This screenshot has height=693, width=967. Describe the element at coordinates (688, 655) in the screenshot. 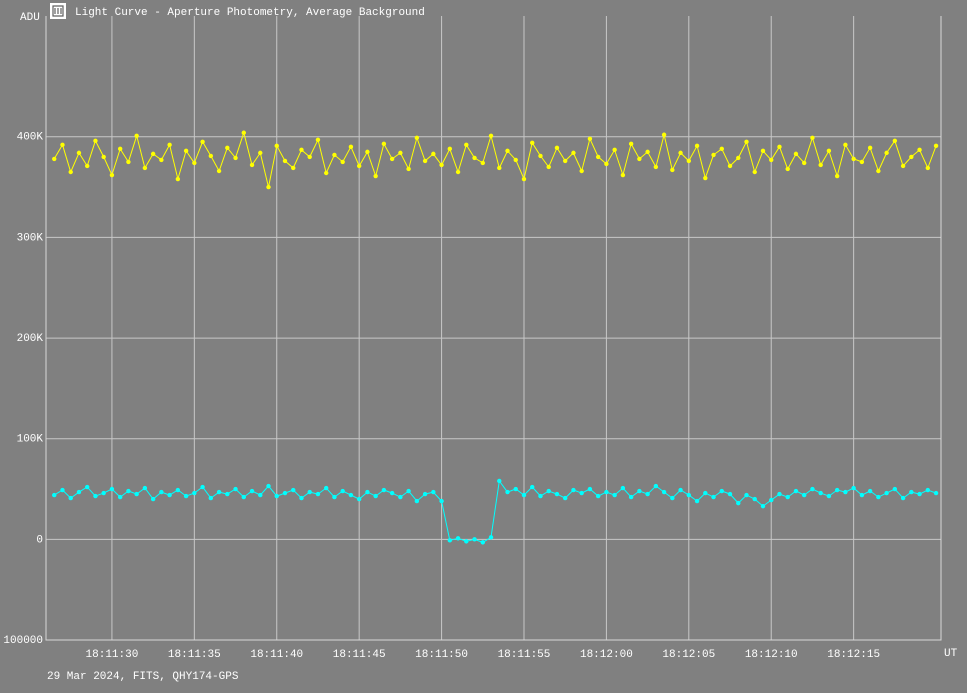

I see `x-tick-label: 18:12:05` at that location.